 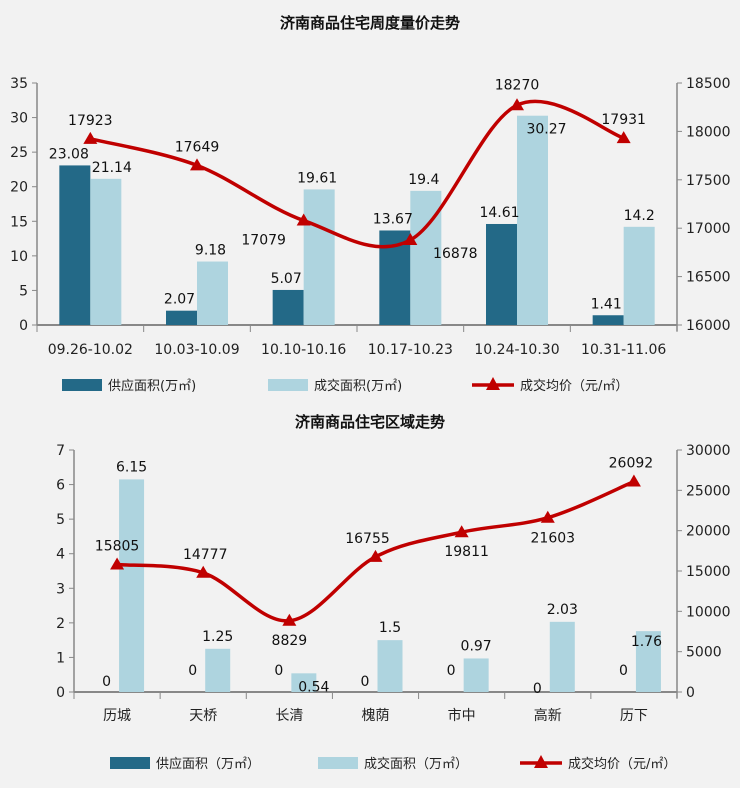 I want to click on x-tick-label: 槐荫, so click(x=376, y=716).